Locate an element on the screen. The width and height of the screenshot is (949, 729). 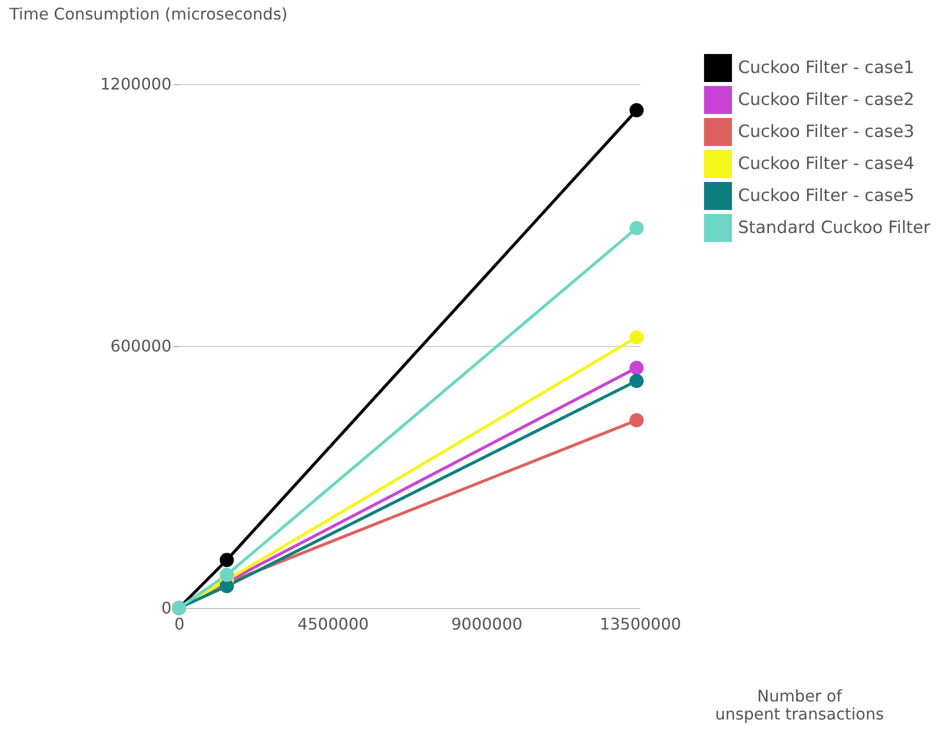
legend-label: Cuckoo Filter - case4 is located at coordinates (826, 164).